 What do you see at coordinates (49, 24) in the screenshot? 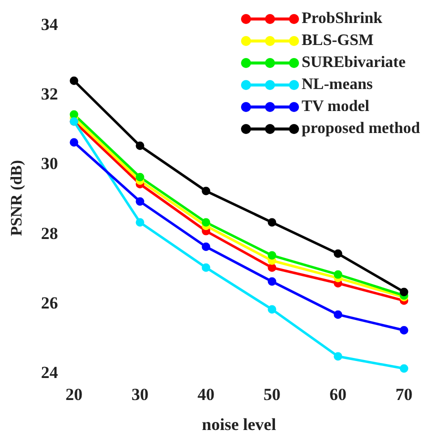
I see `y-tick-label: 34` at bounding box center [49, 24].